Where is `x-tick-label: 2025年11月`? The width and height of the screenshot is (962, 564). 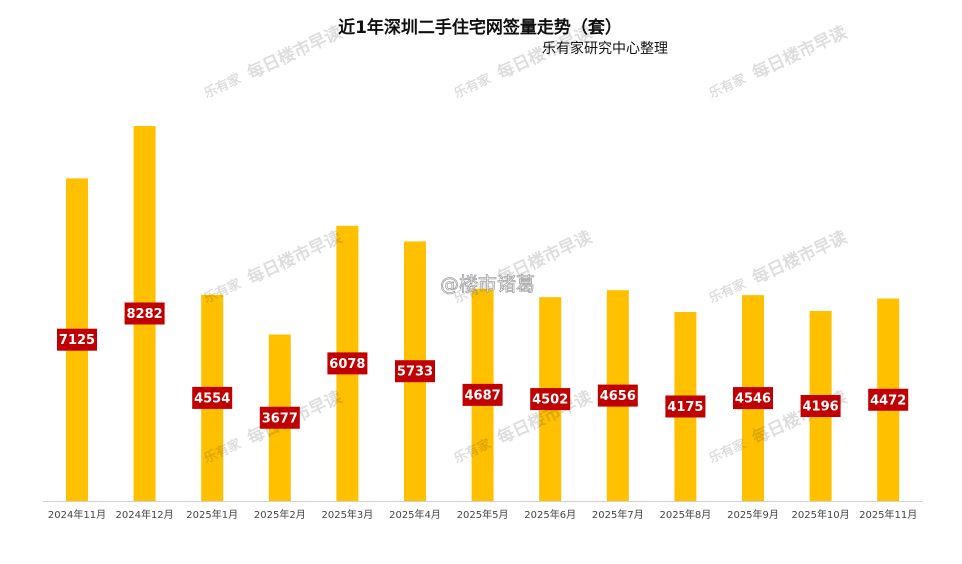 x-tick-label: 2025年11月 is located at coordinates (888, 514).